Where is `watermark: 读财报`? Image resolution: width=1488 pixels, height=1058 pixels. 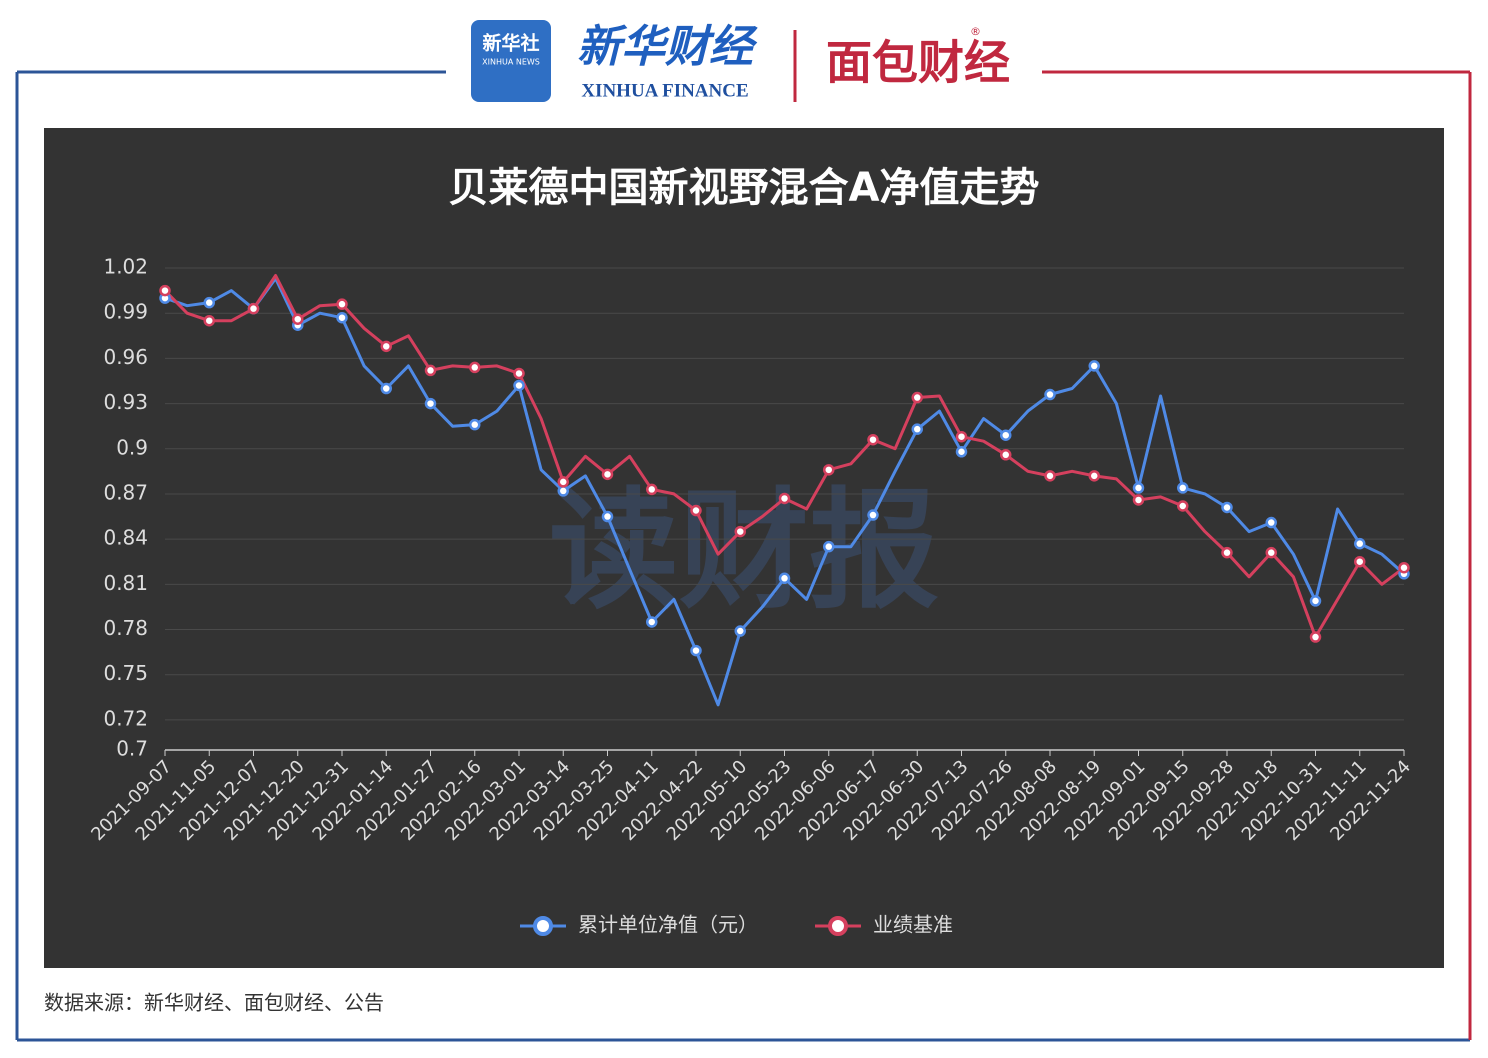 watermark: 读财报 is located at coordinates (744, 551).